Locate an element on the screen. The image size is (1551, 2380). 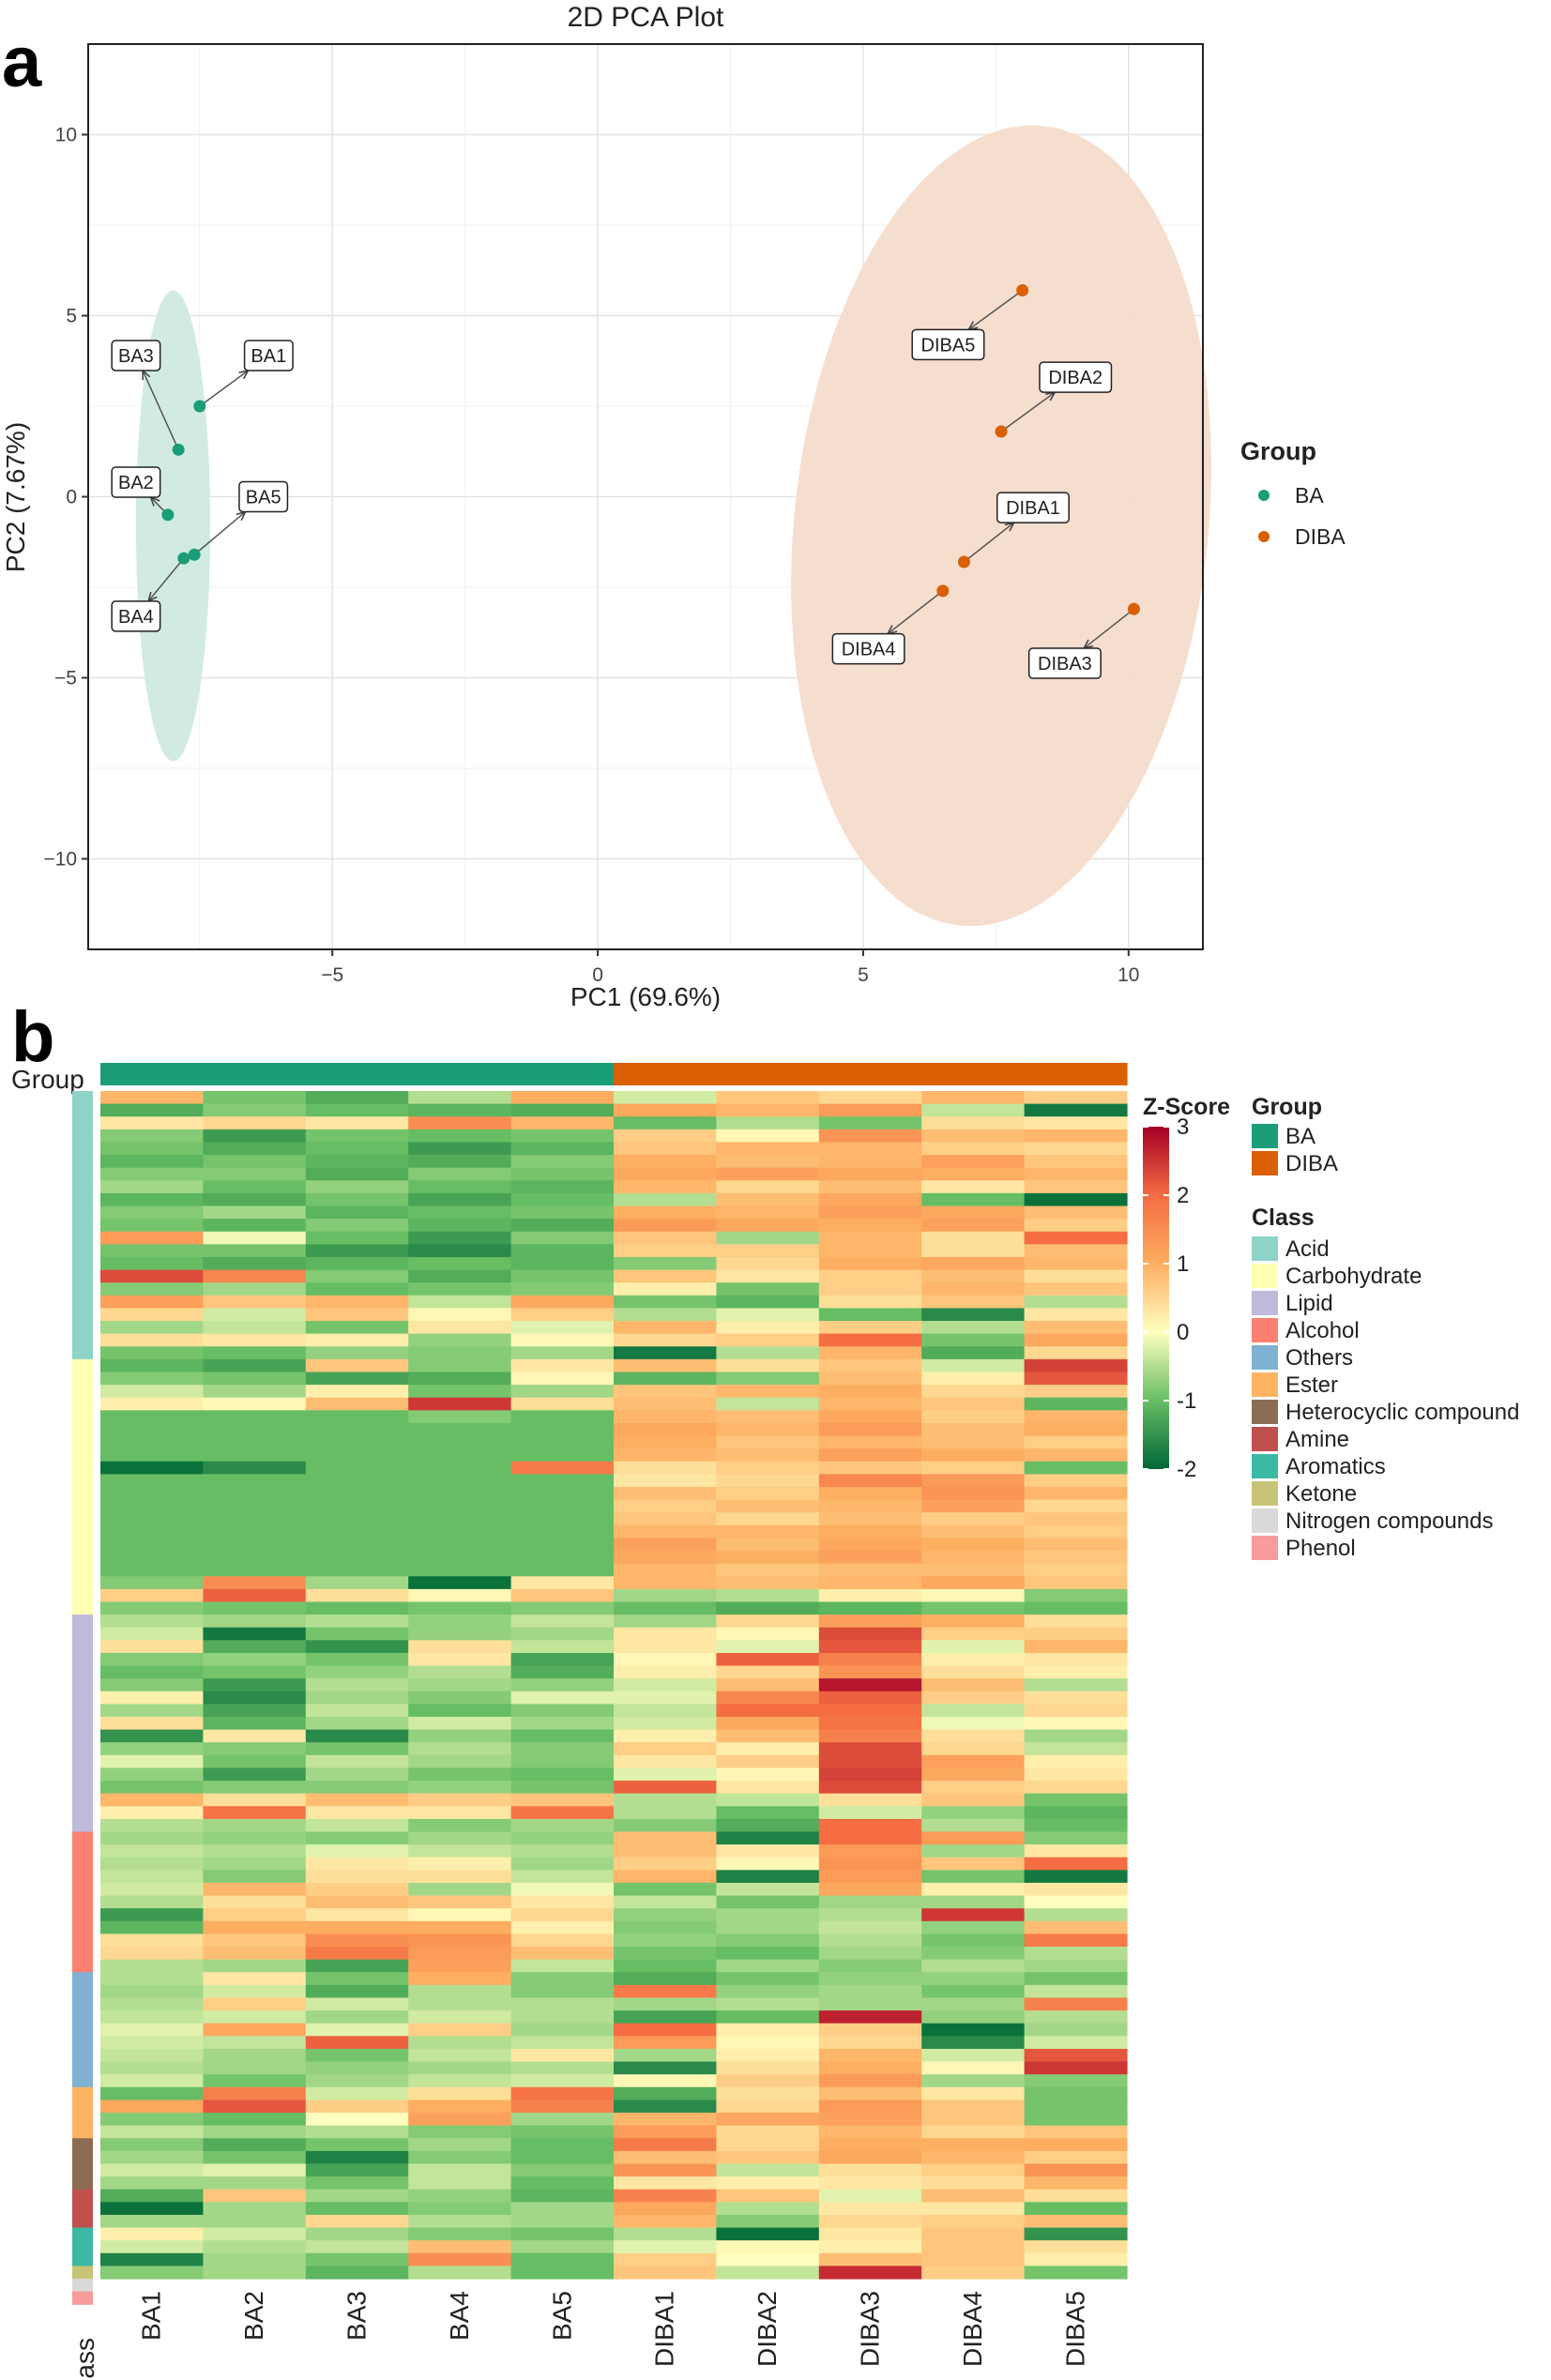
label-box-ba4 is located at coordinates (136, 616).